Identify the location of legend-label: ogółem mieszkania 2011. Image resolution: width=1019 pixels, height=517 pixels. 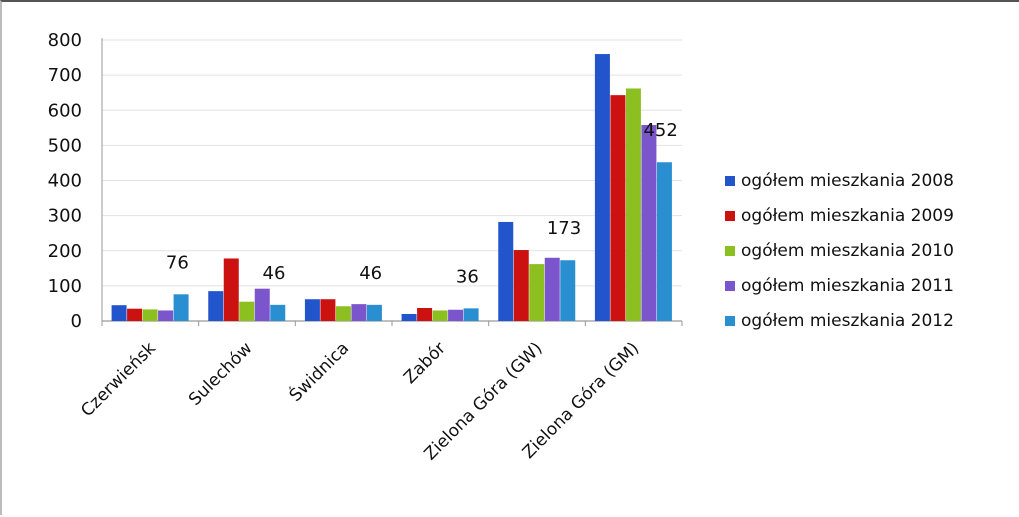
(847, 286).